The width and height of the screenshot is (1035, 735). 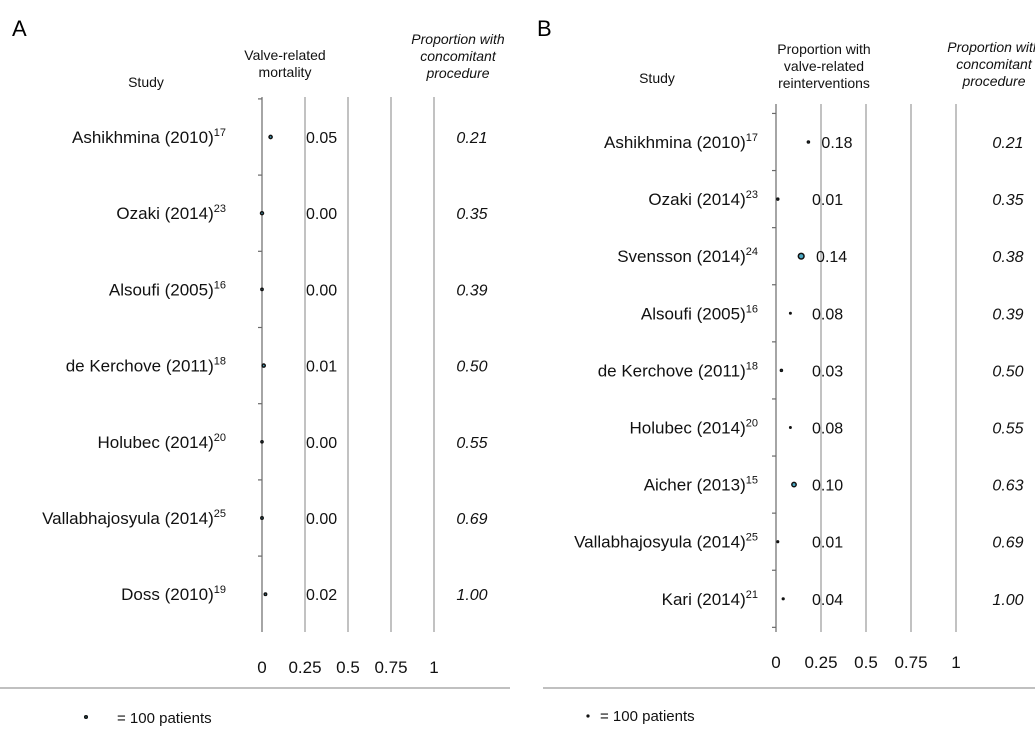 What do you see at coordinates (704, 599) in the screenshot?
I see `study-name: Kari (2014)` at bounding box center [704, 599].